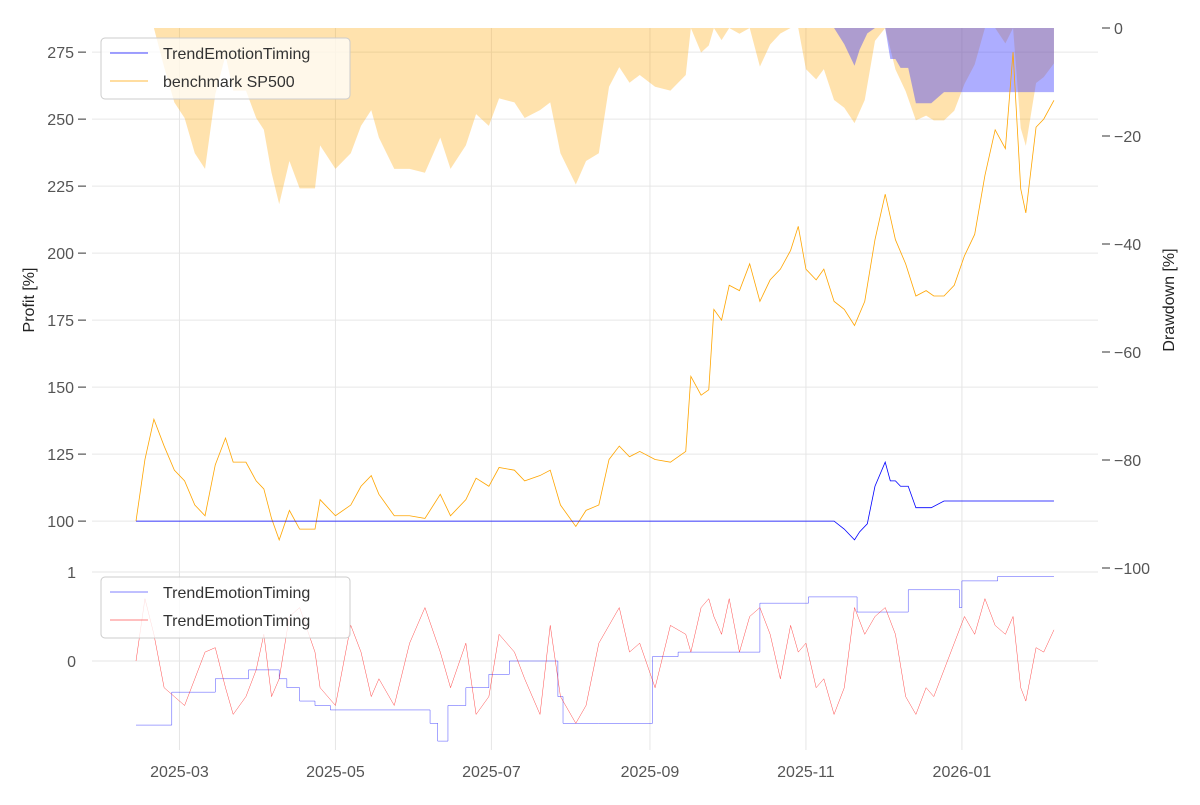 This screenshot has width=1200, height=805. I want to click on signal-line-red, so click(595, 660).